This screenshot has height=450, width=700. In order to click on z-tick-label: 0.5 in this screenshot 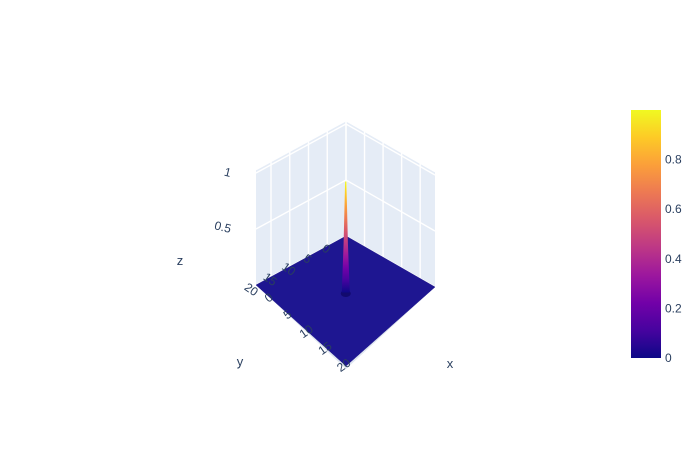, I will do `click(223, 227)`.